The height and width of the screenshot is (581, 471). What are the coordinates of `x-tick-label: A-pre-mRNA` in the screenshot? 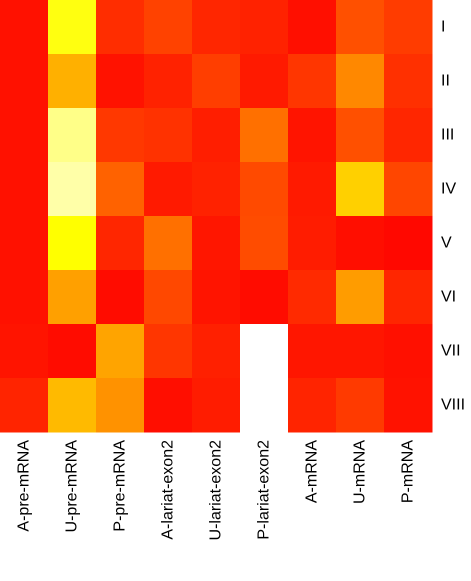 It's located at (24, 486).